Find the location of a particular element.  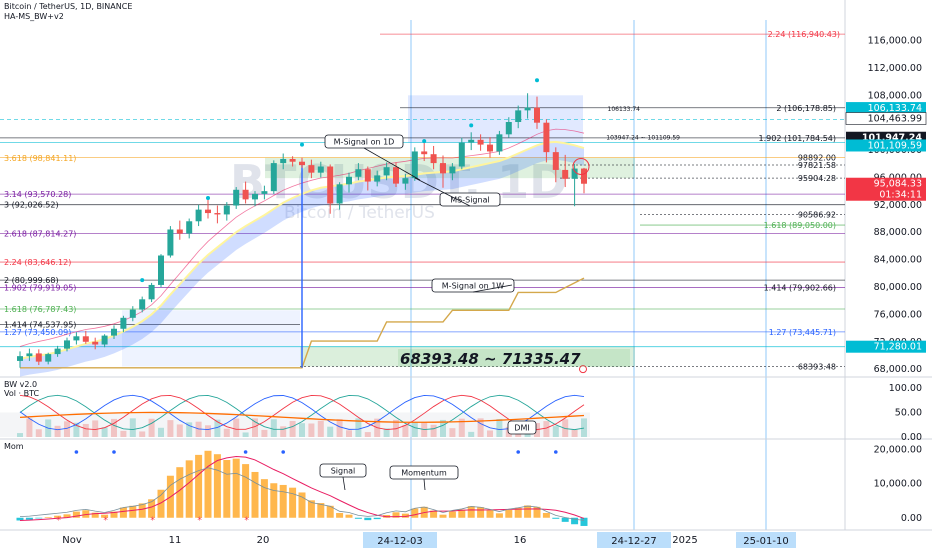

indicator-name: HA-MS_BW+v2 is located at coordinates (34, 16).